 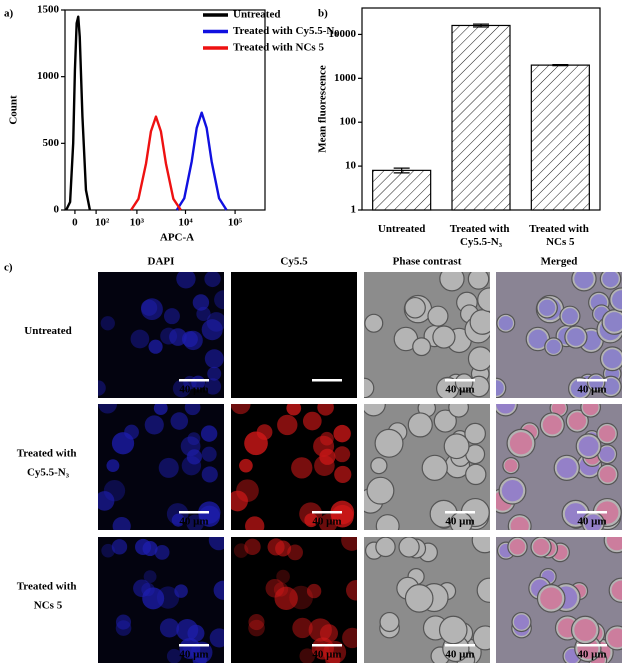 I want to click on panel-label: a), so click(x=9, y=14).